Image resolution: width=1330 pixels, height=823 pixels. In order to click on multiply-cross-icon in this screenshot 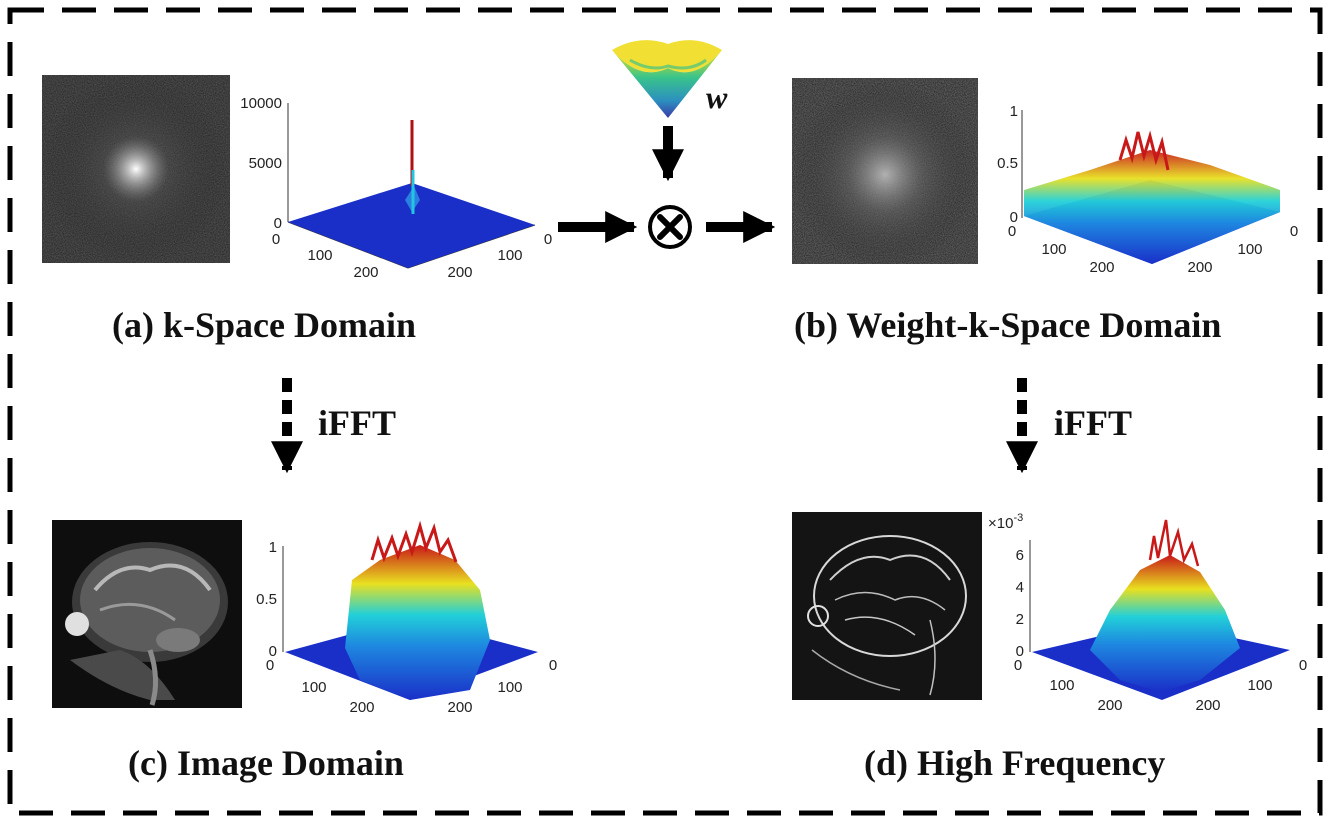, I will do `click(670, 227)`.